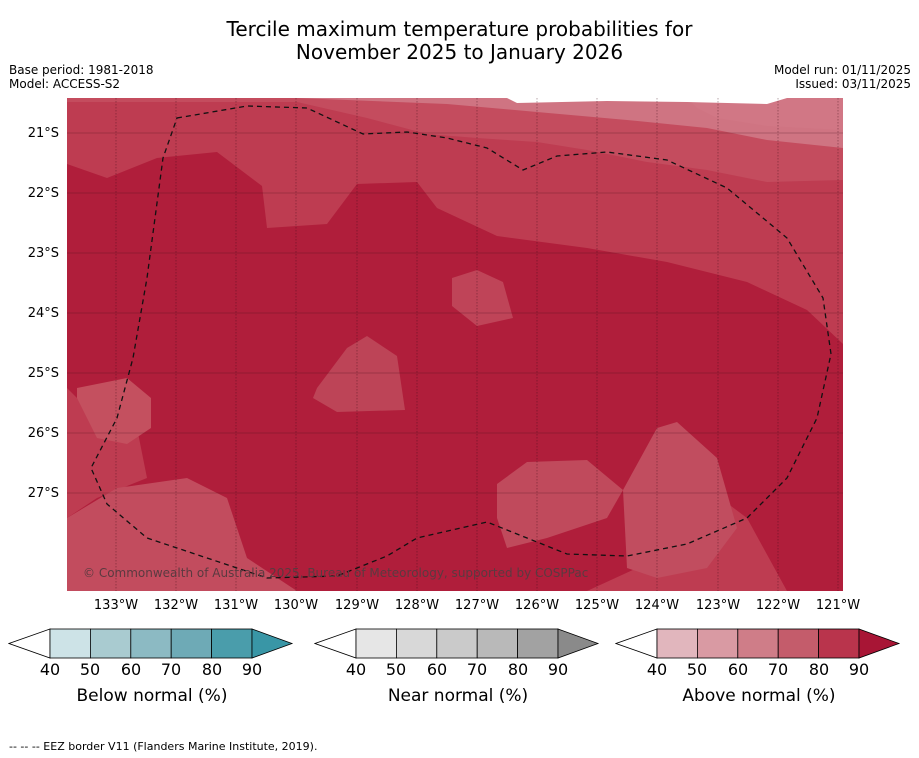 The height and width of the screenshot is (758, 919). What do you see at coordinates (131, 669) in the screenshot?
I see `below-tick-60: 60` at bounding box center [131, 669].